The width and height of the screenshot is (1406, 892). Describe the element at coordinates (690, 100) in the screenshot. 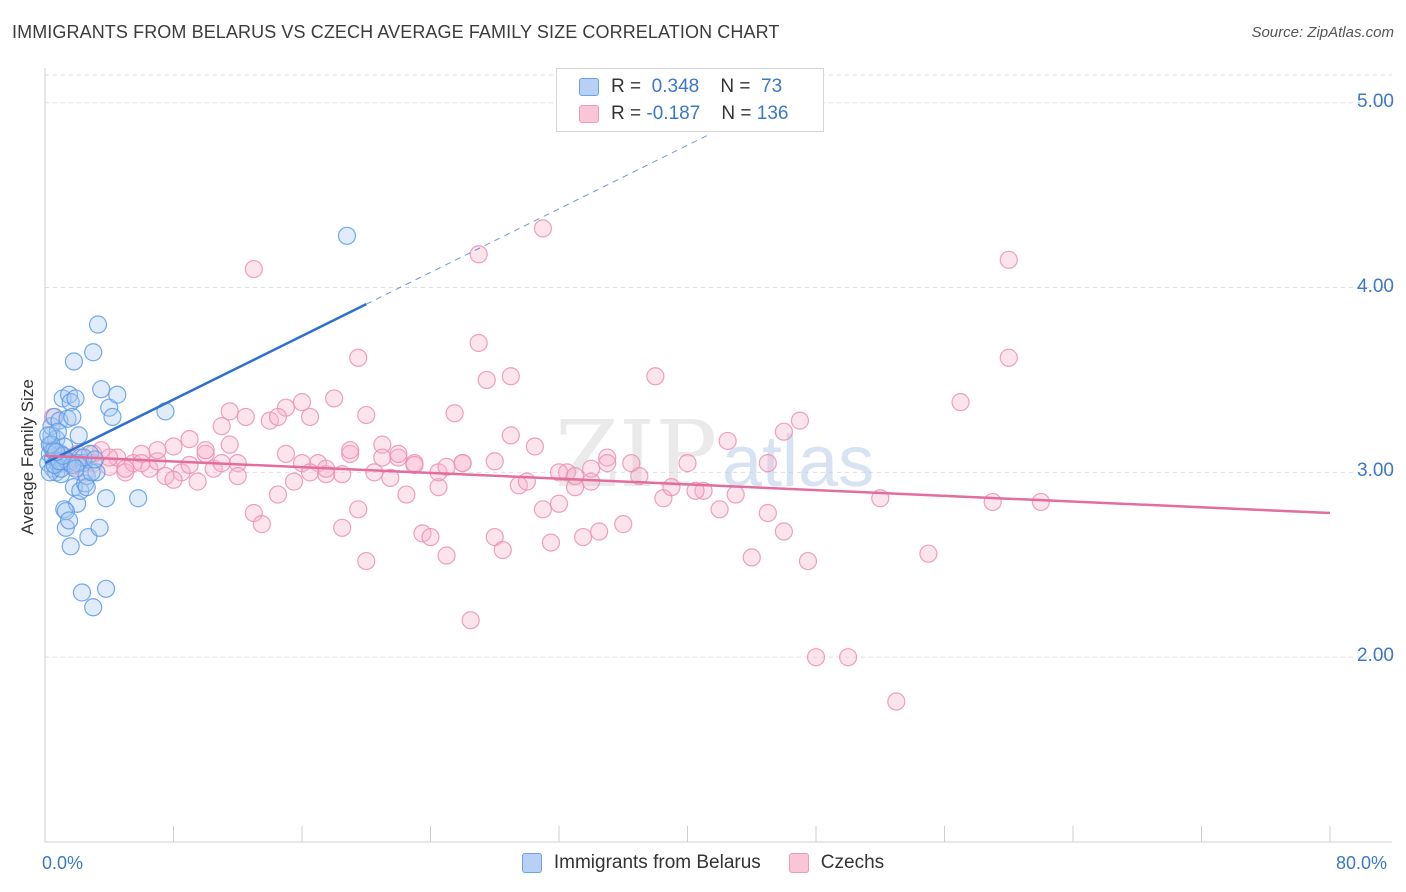

I see `correlation-legend: R = 0.348 N = 73 R = -0.187 N = 136` at that location.